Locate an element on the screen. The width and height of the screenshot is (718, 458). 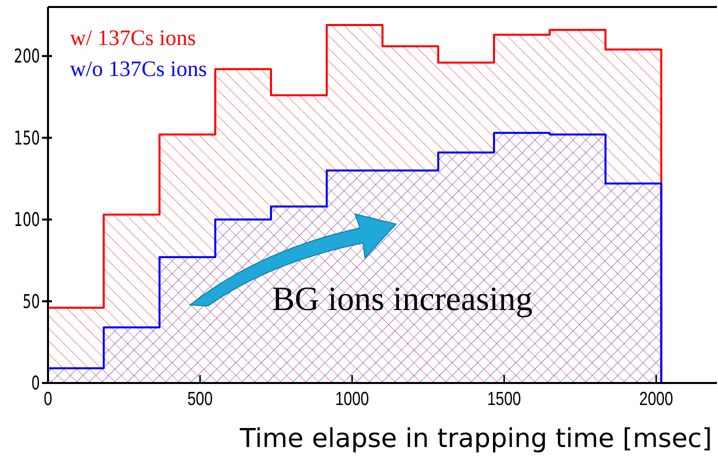
series-label: w/ 137Cs ions is located at coordinates (133, 37).